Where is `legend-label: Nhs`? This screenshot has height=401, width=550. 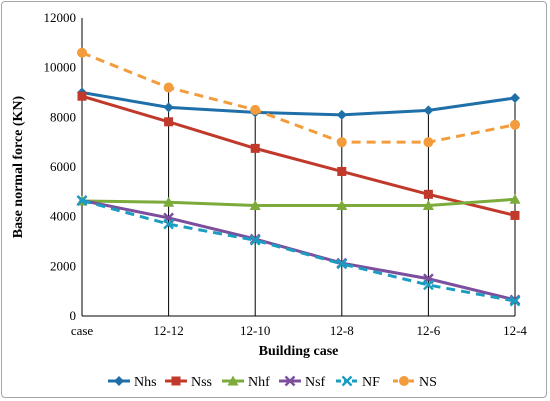
legend-label: Nhs is located at coordinates (145, 382).